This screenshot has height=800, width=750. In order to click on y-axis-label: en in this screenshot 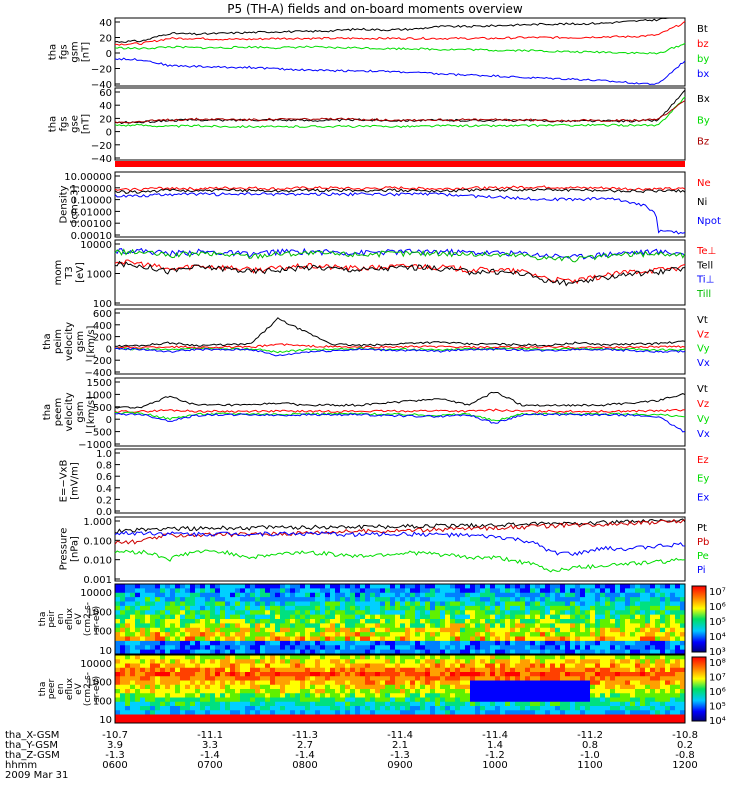, I will do `click(61, 688)`.